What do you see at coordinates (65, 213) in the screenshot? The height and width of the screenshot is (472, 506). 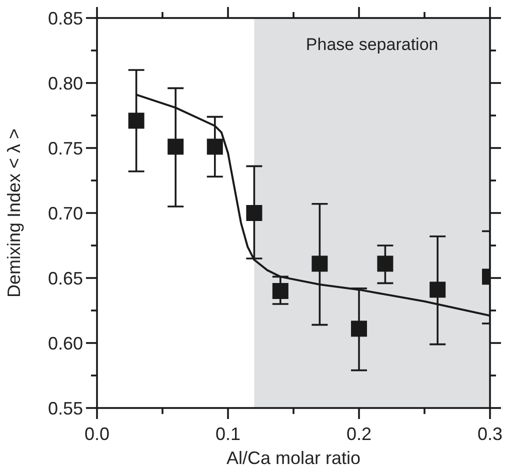 I see `y-tick-label: 0.70` at bounding box center [65, 213].